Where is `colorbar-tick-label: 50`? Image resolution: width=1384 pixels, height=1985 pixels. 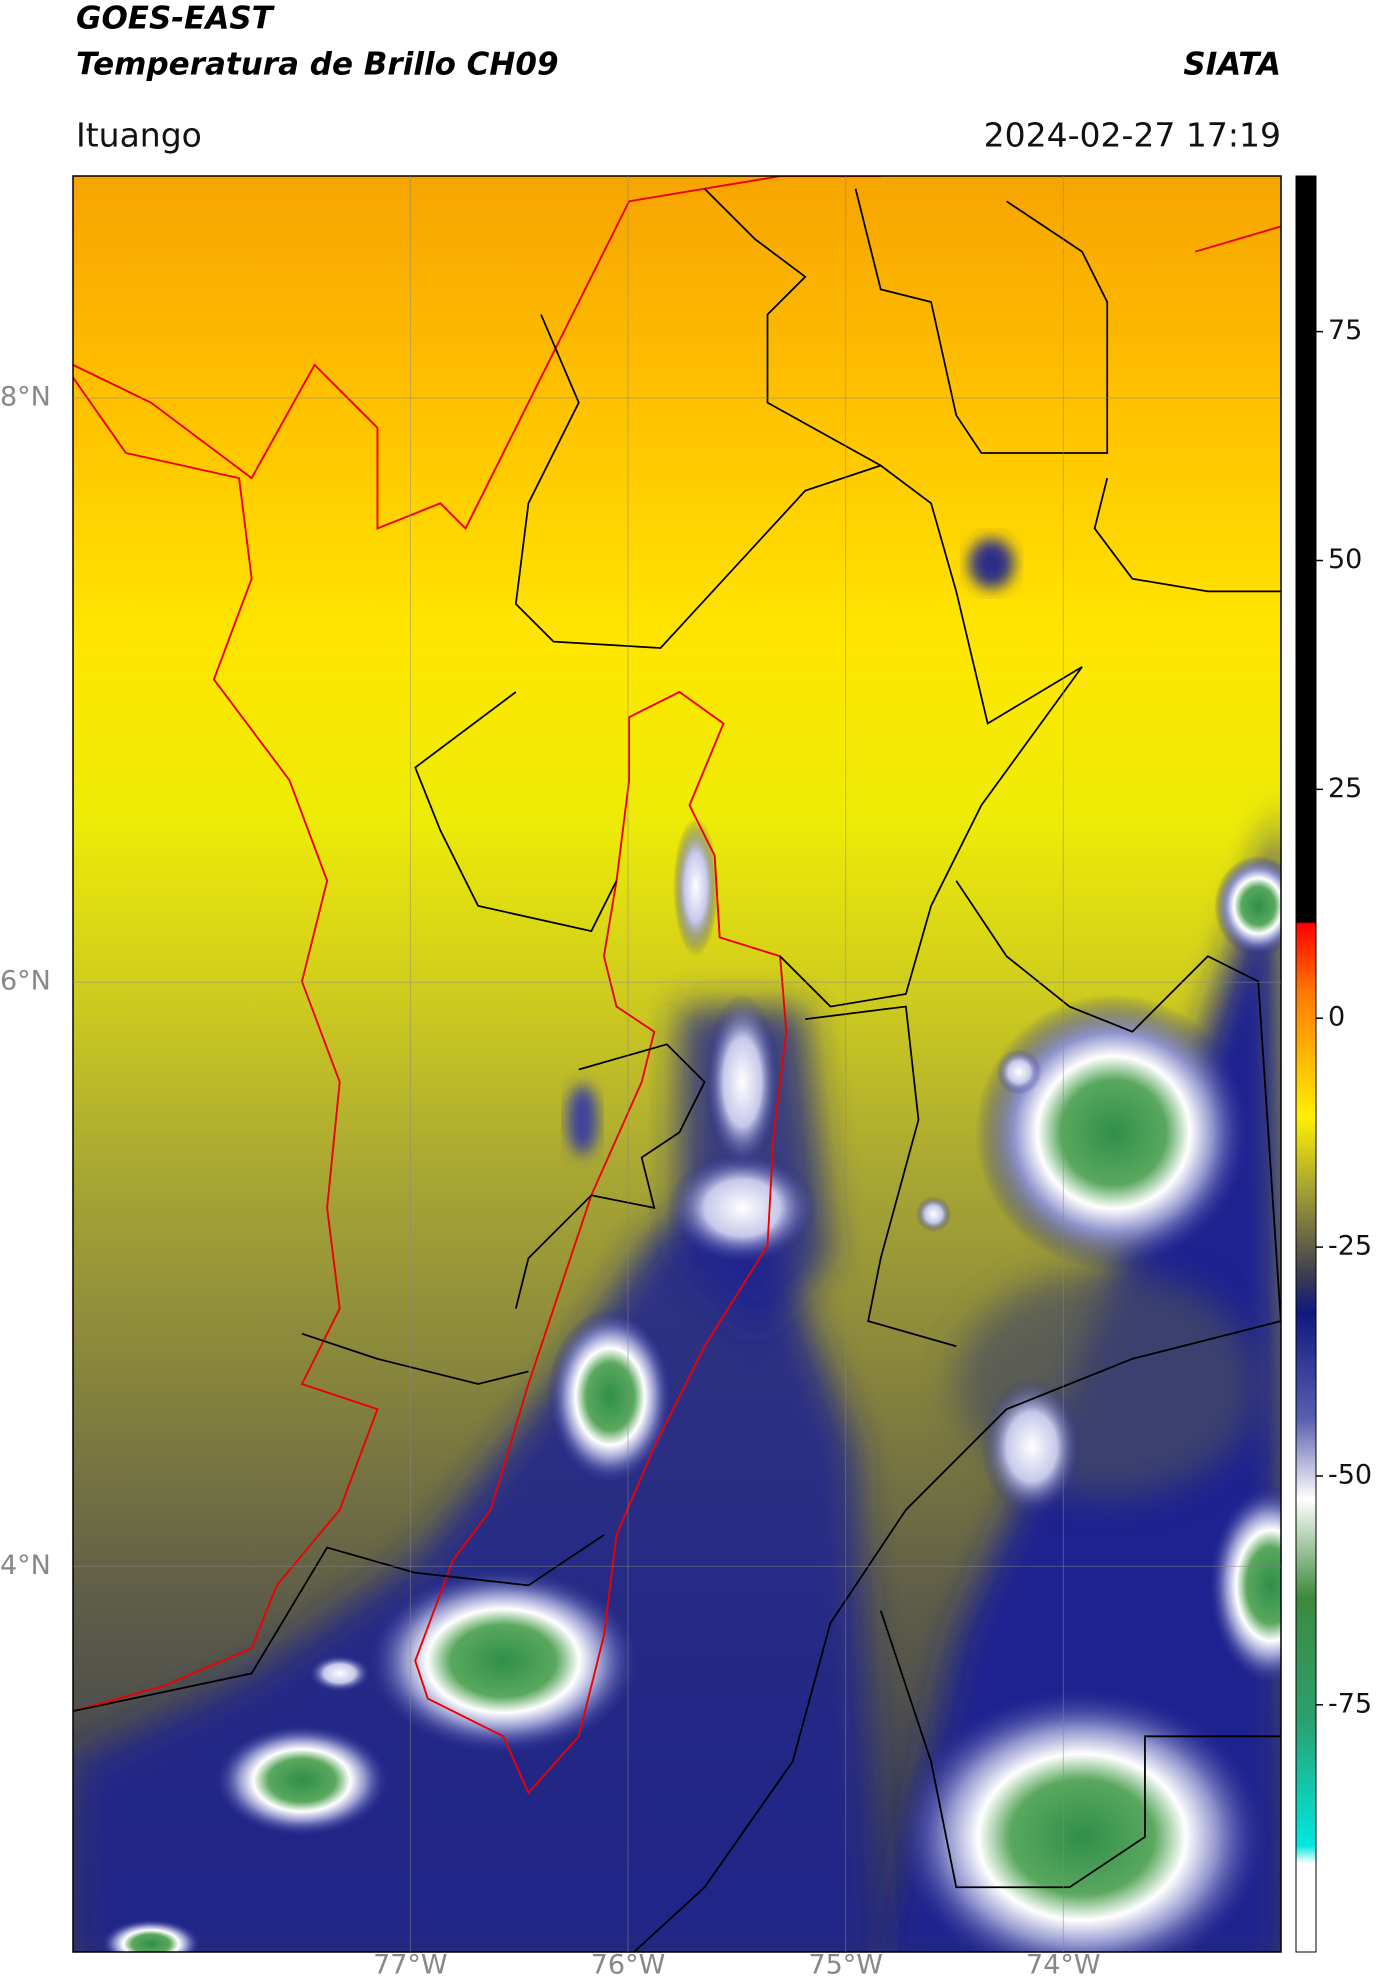 colorbar-tick-label: 50 is located at coordinates (1345, 559).